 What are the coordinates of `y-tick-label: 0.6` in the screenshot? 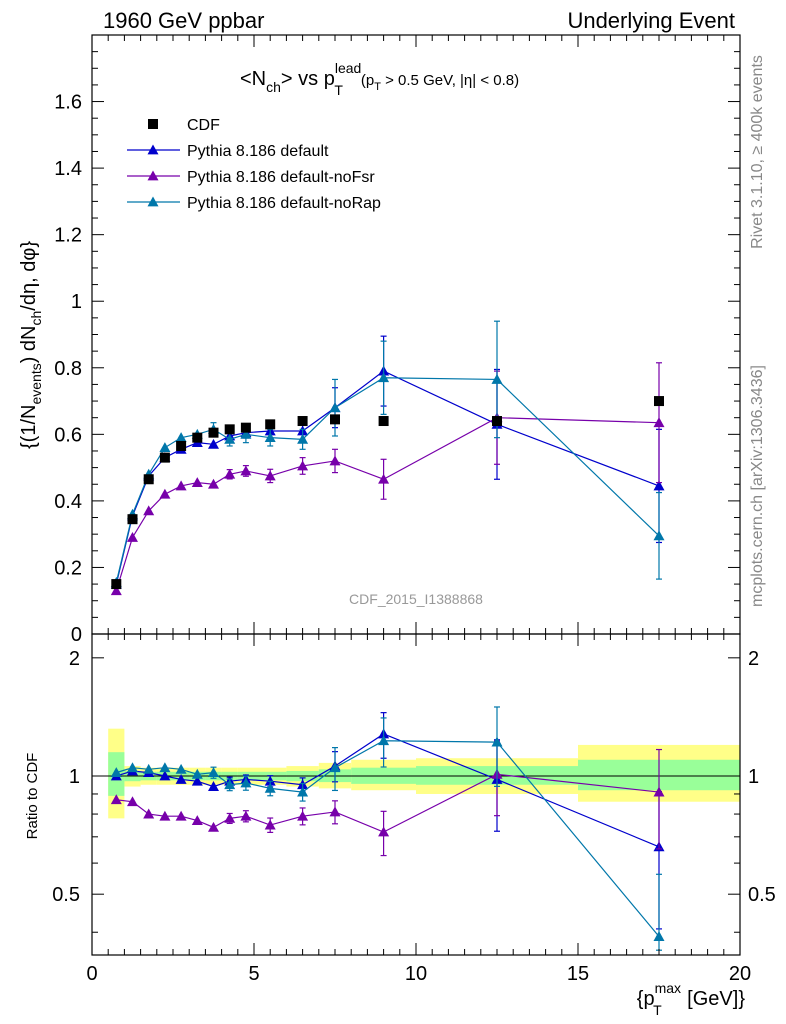 It's located at (68, 435).